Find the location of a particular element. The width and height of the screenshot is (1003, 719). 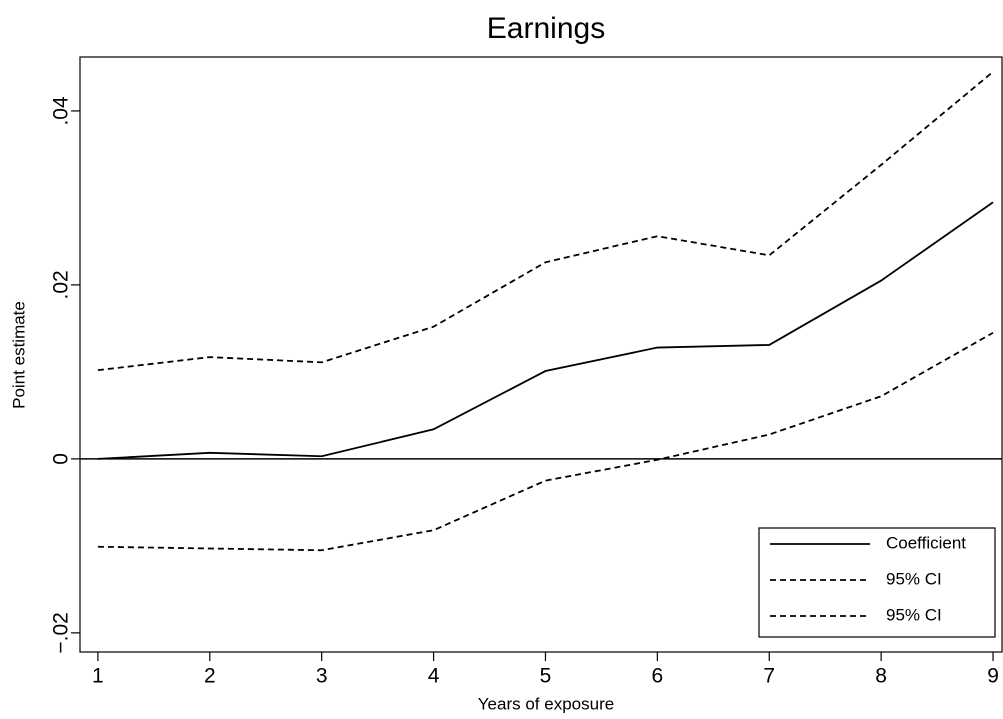

x-tick-label: 1 is located at coordinates (98, 676).